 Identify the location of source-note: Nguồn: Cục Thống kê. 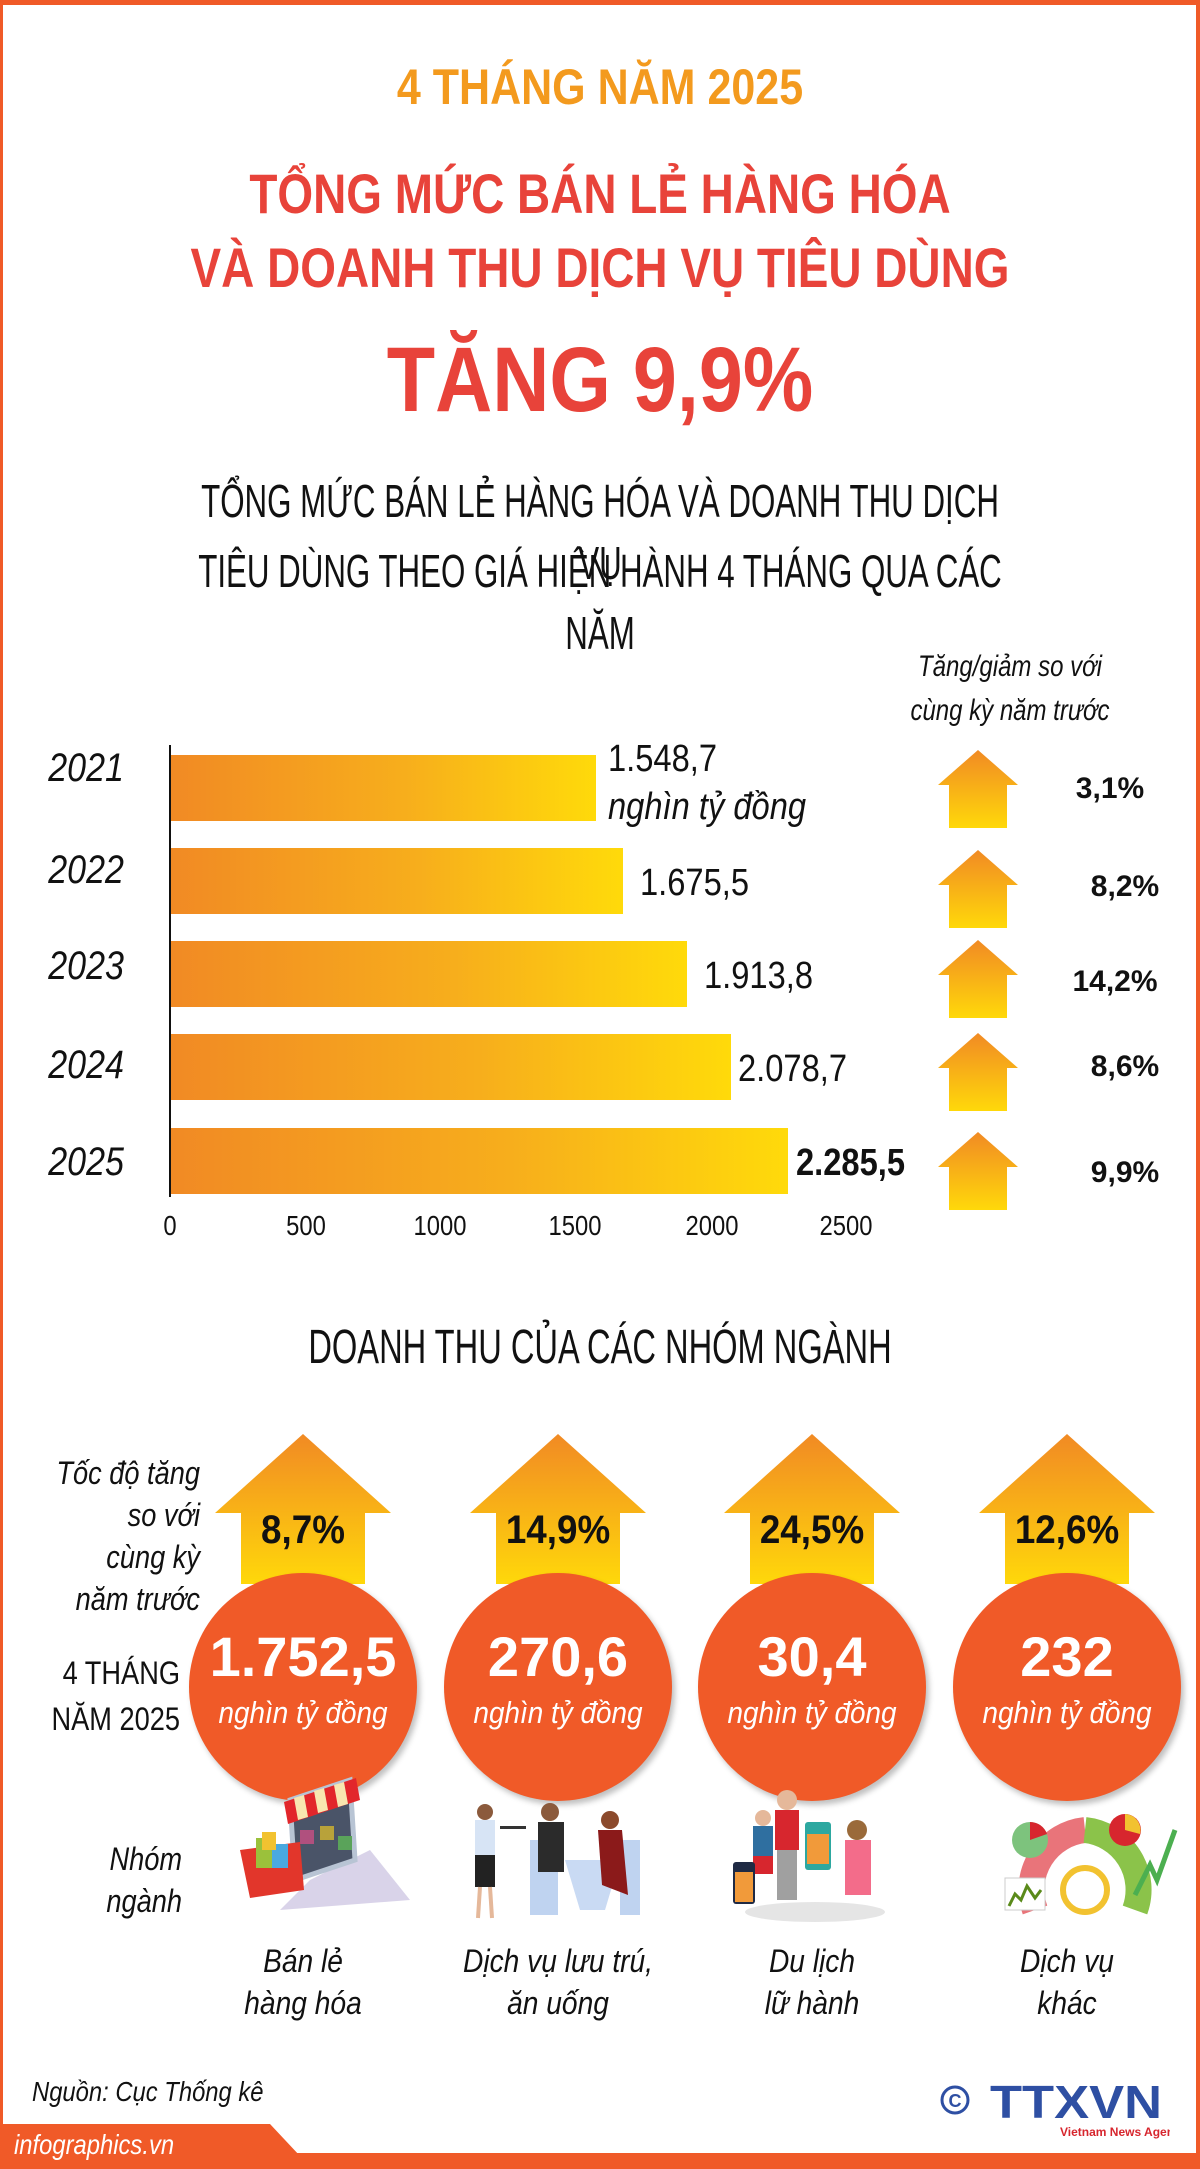
(148, 2091).